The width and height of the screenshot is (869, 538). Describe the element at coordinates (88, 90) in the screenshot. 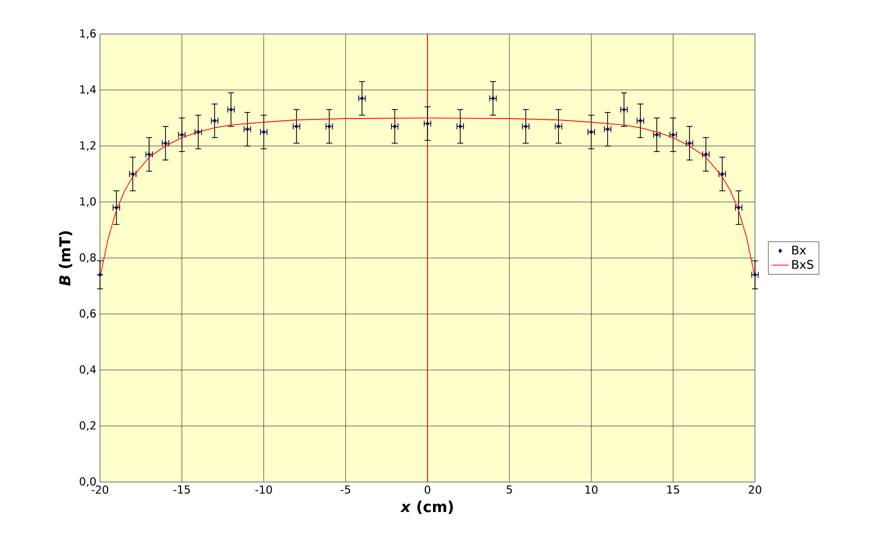

I see `y-tick-label: 1,4` at that location.